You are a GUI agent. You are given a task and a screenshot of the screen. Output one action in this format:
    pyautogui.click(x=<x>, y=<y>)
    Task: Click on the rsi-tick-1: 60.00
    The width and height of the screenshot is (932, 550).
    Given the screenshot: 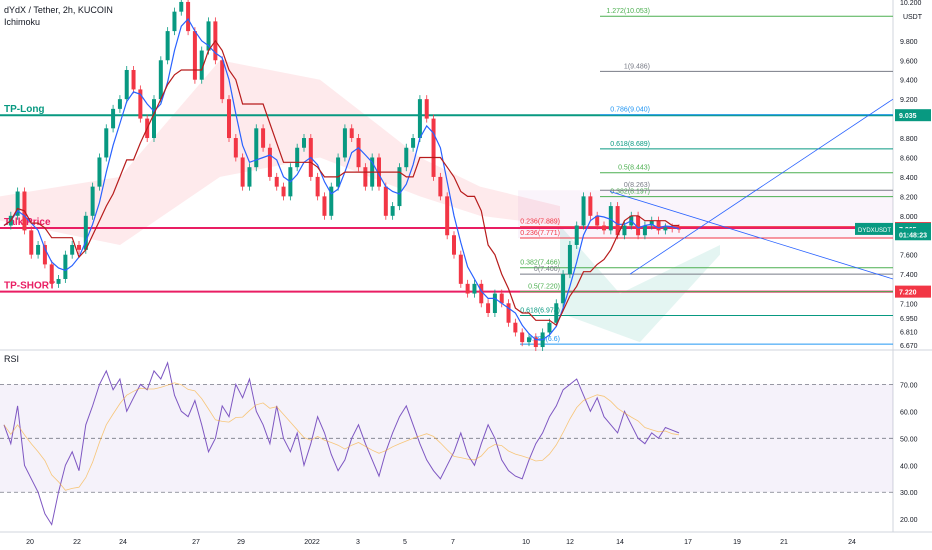 What is the action you would take?
    pyautogui.click(x=909, y=412)
    